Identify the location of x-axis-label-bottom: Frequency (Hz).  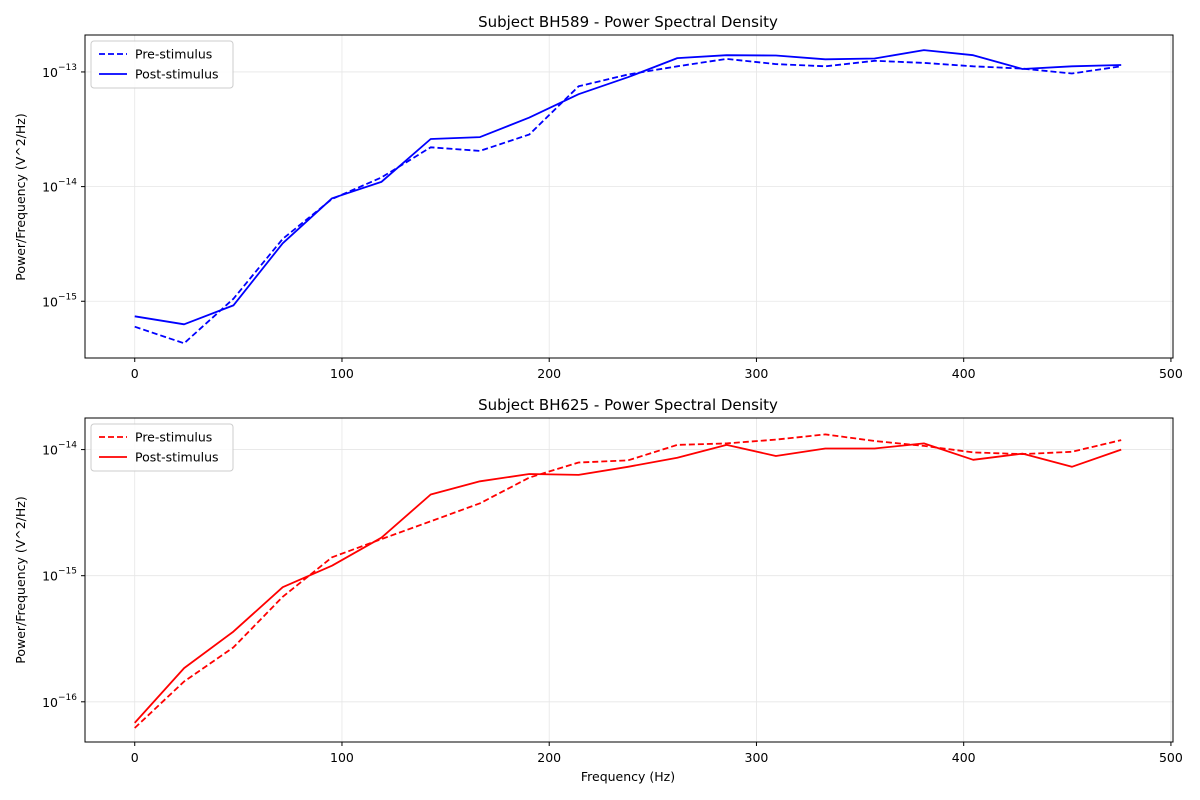
(628, 776).